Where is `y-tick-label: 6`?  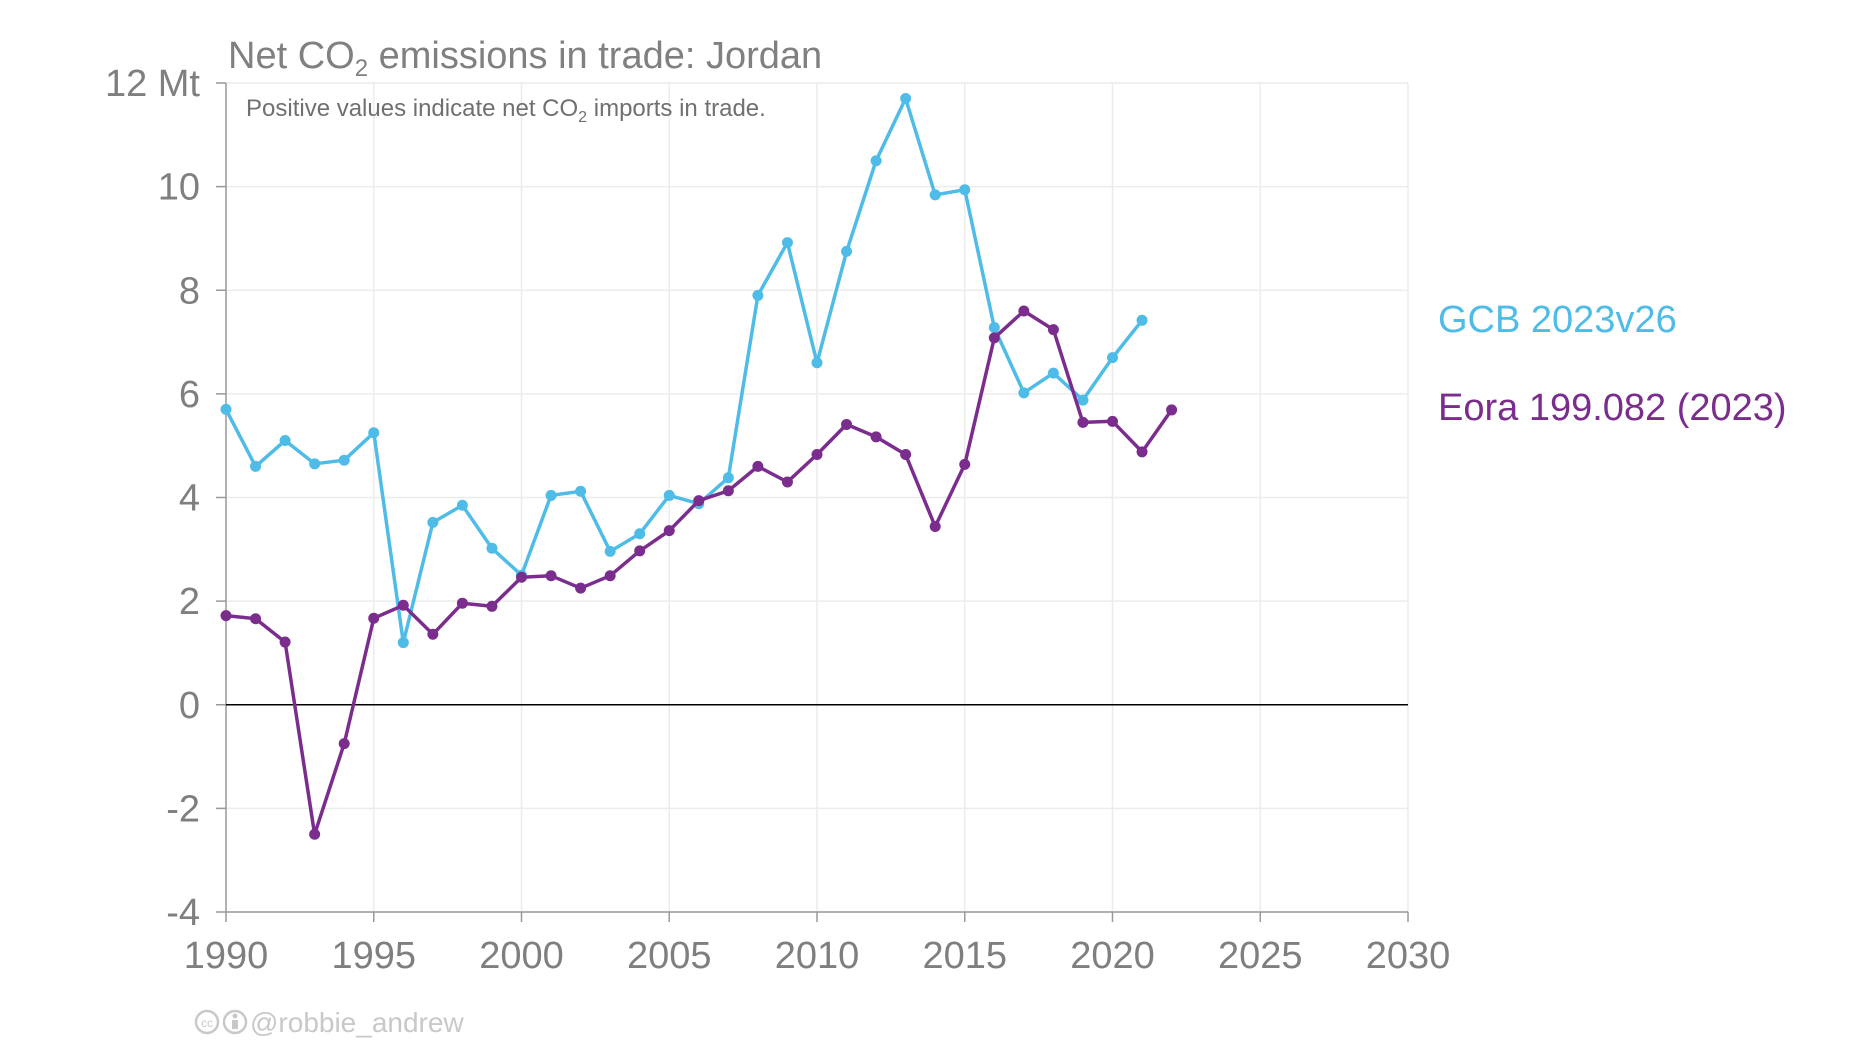 y-tick-label: 6 is located at coordinates (189, 395).